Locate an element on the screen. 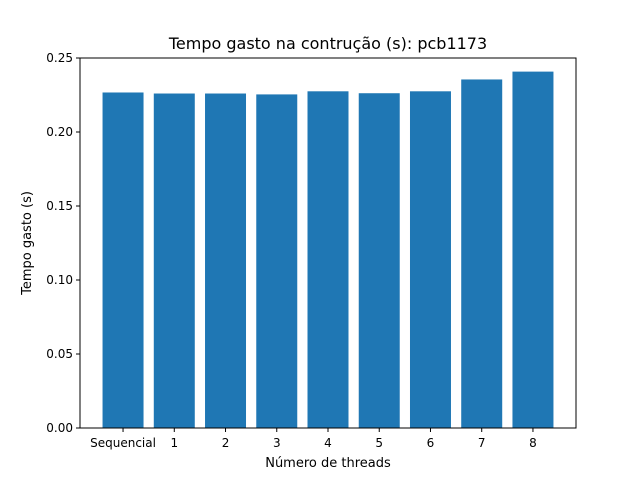 The image size is (640, 480). x-tick-label: 7 is located at coordinates (482, 443).